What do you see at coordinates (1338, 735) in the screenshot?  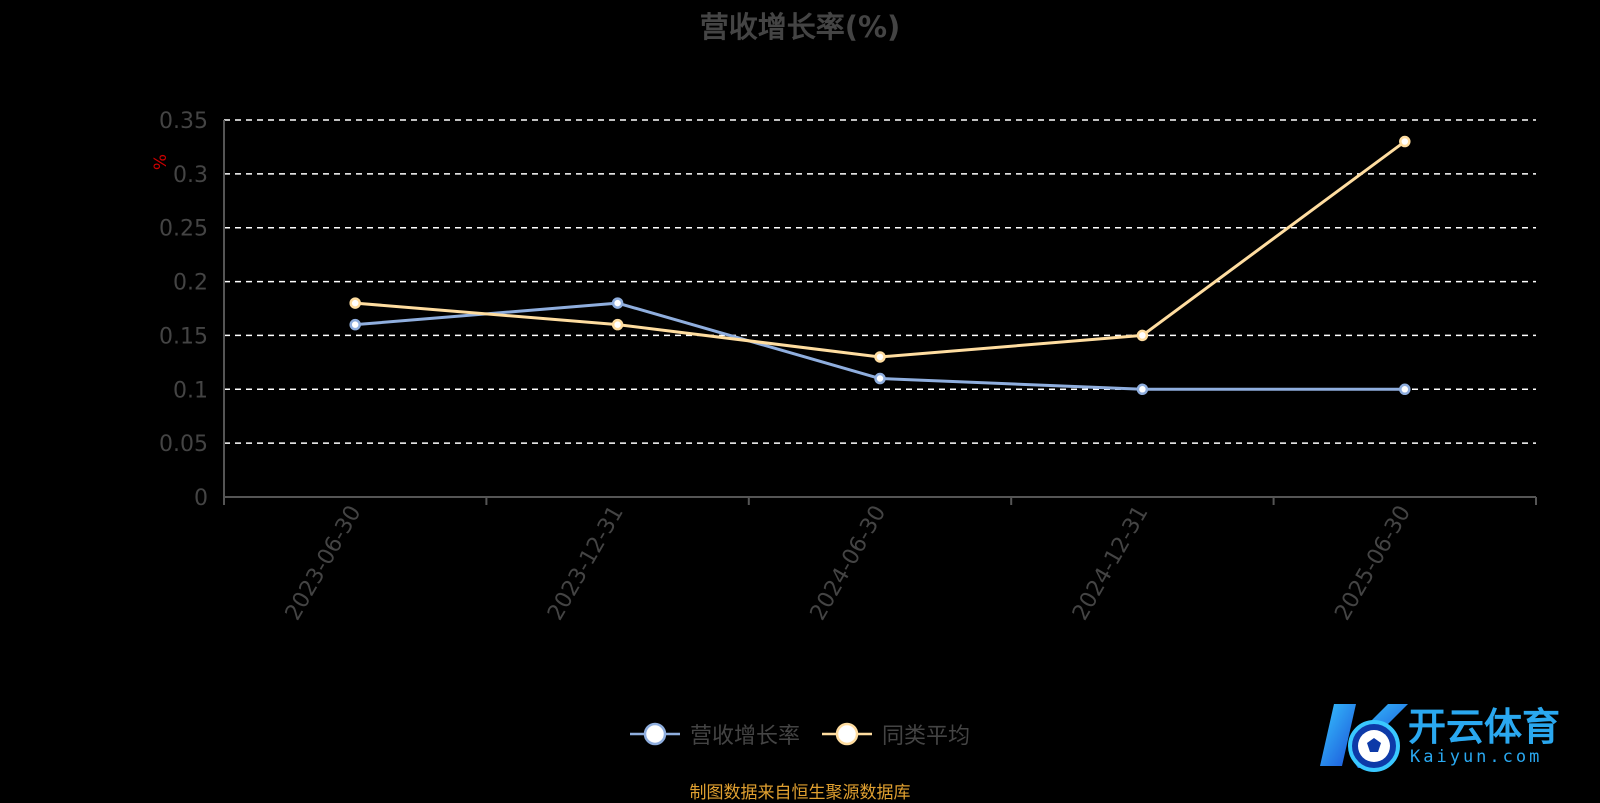 I see `logo-k-icon` at bounding box center [1338, 735].